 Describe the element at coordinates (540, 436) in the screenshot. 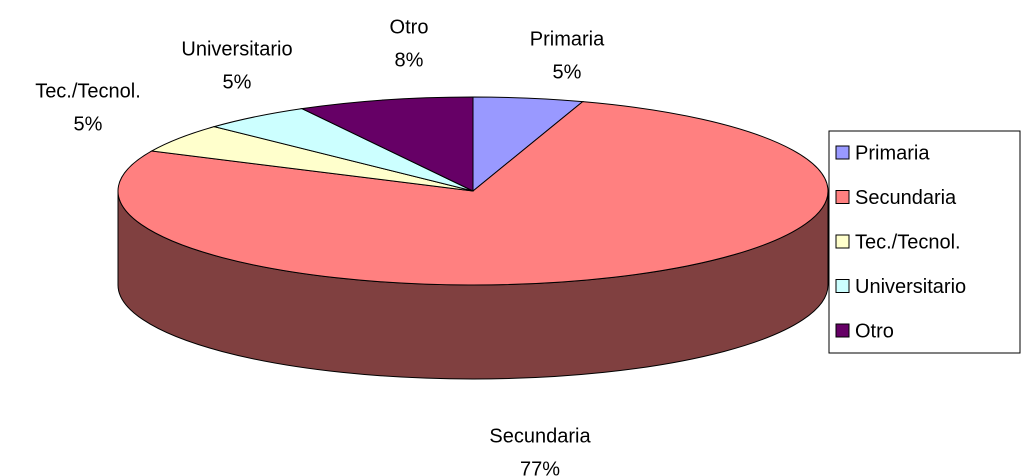

I see `slice-label: Secundaria` at that location.